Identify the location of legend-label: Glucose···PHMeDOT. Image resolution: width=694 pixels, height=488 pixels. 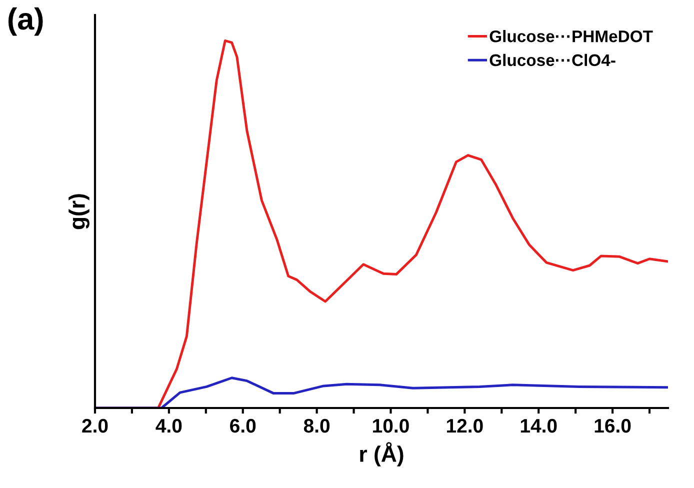
(571, 36).